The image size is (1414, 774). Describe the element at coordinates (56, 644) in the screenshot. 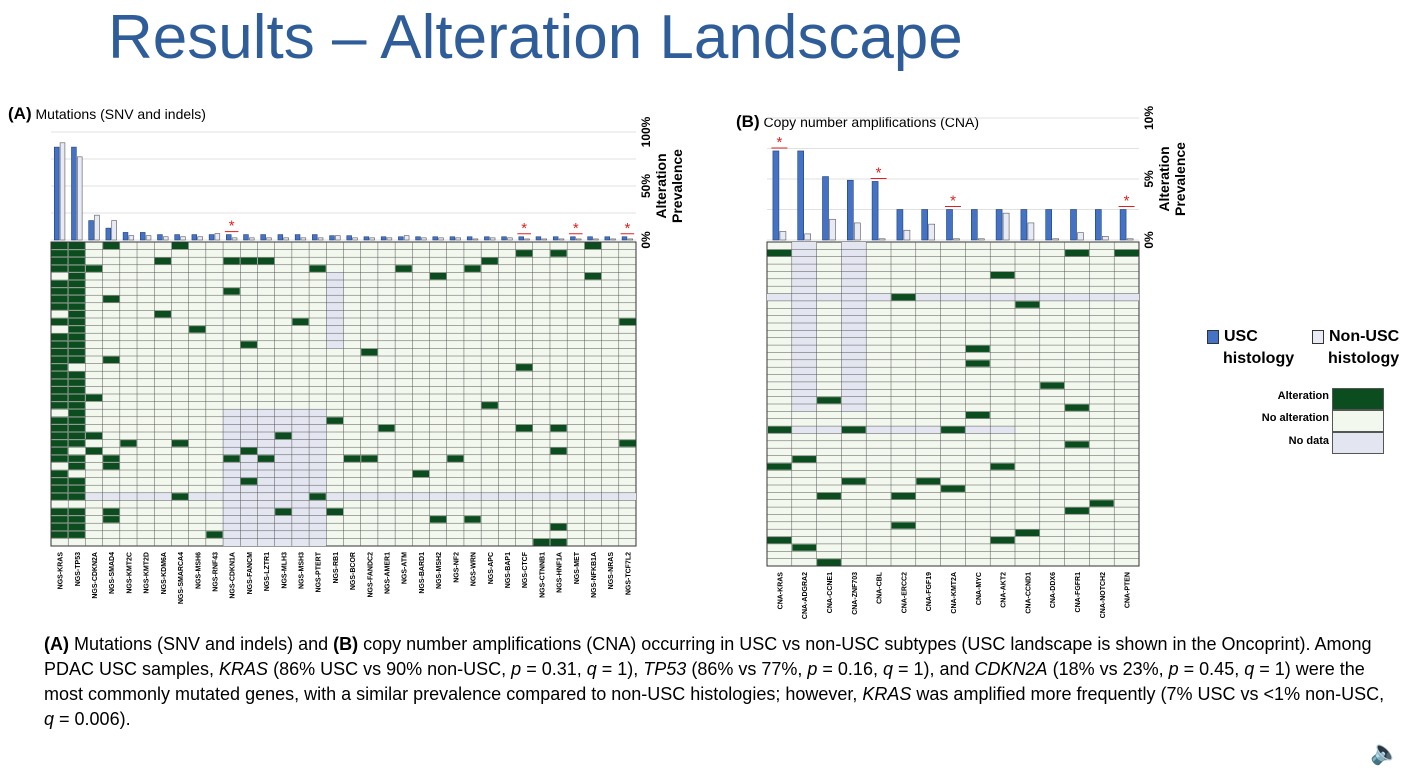

I see `caption-a: (A)` at that location.